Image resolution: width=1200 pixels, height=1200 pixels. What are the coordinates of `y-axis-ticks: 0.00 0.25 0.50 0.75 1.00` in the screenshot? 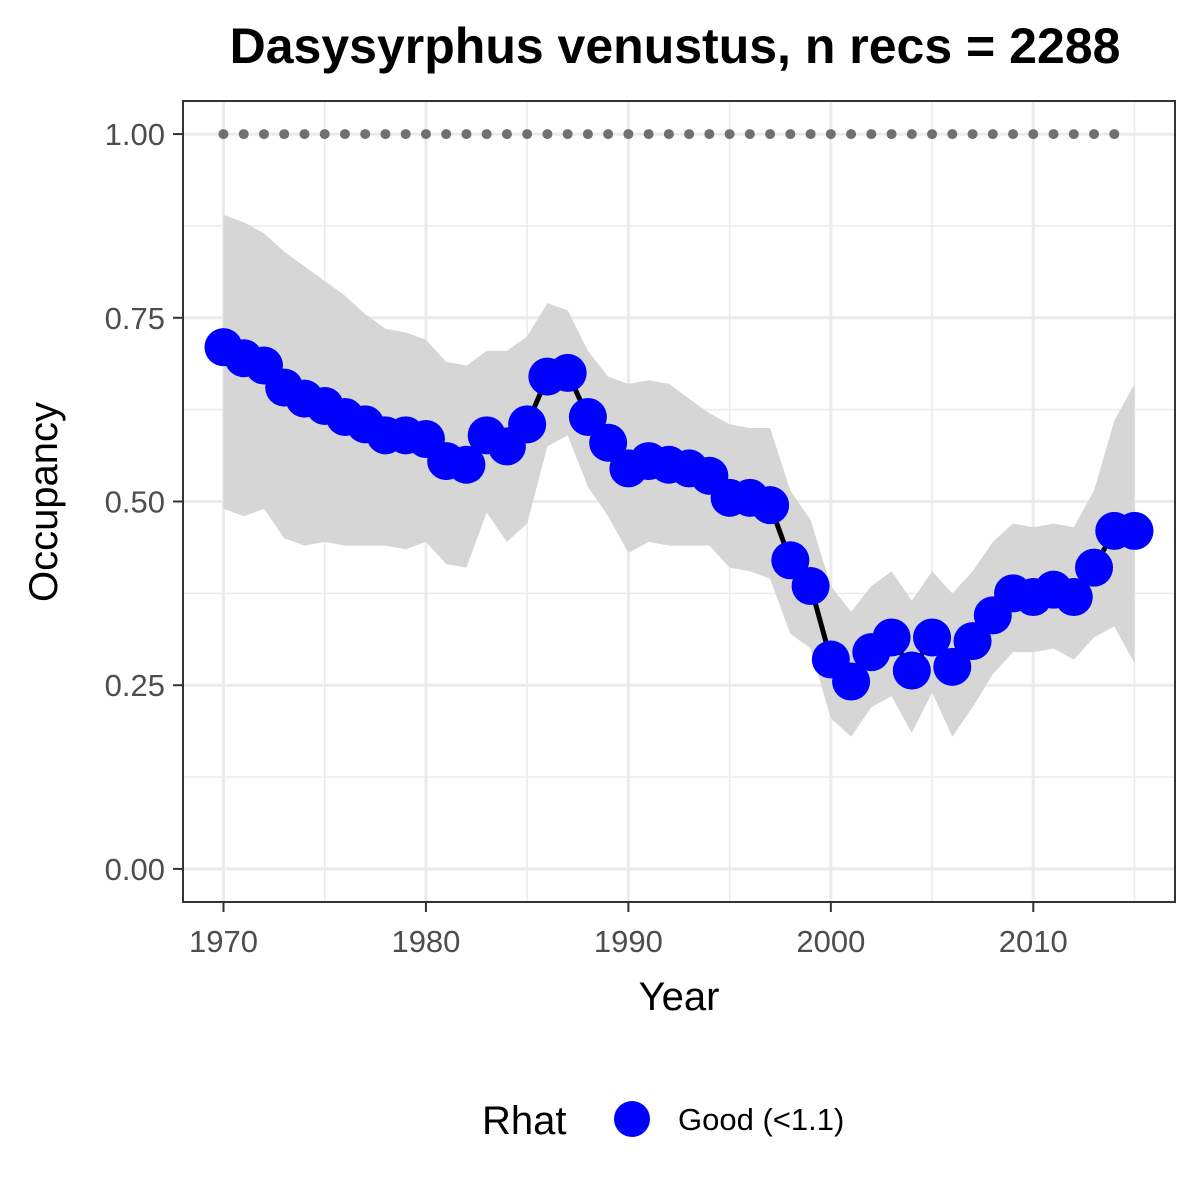 It's located at (144, 502).